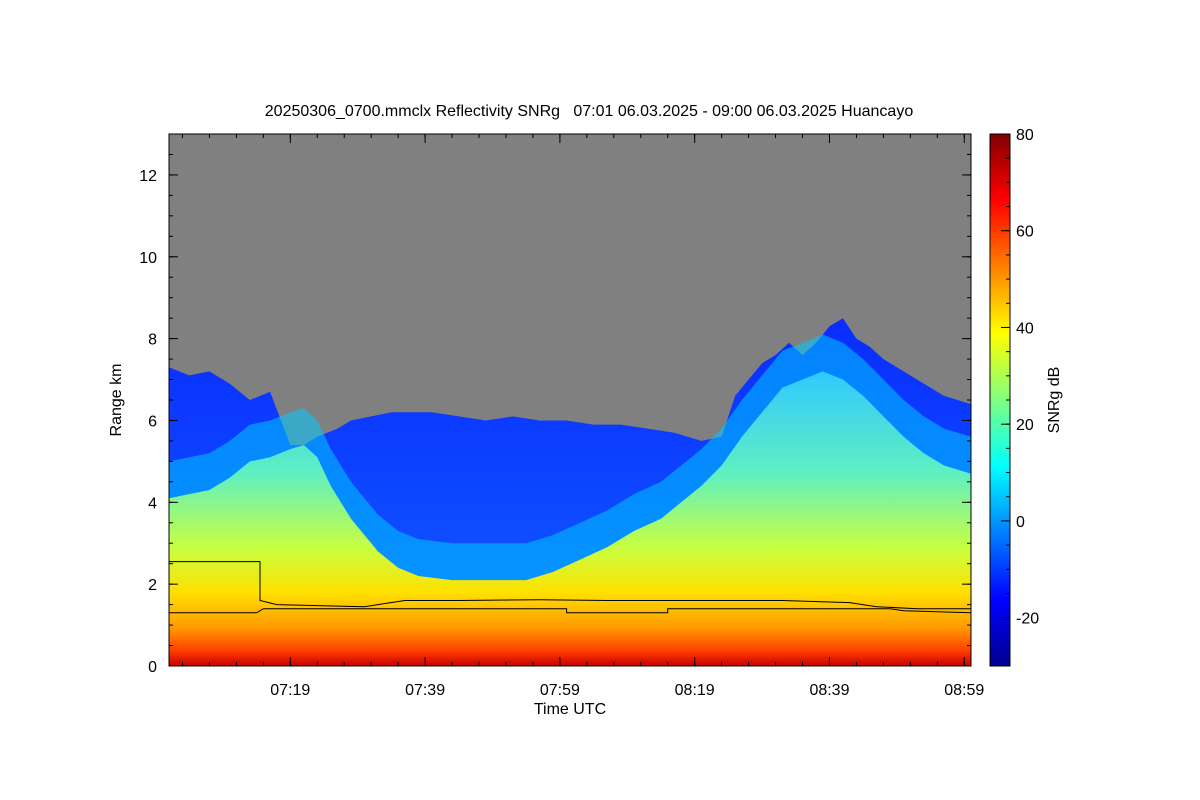  I want to click on lower-reference-line, so click(570, 611).